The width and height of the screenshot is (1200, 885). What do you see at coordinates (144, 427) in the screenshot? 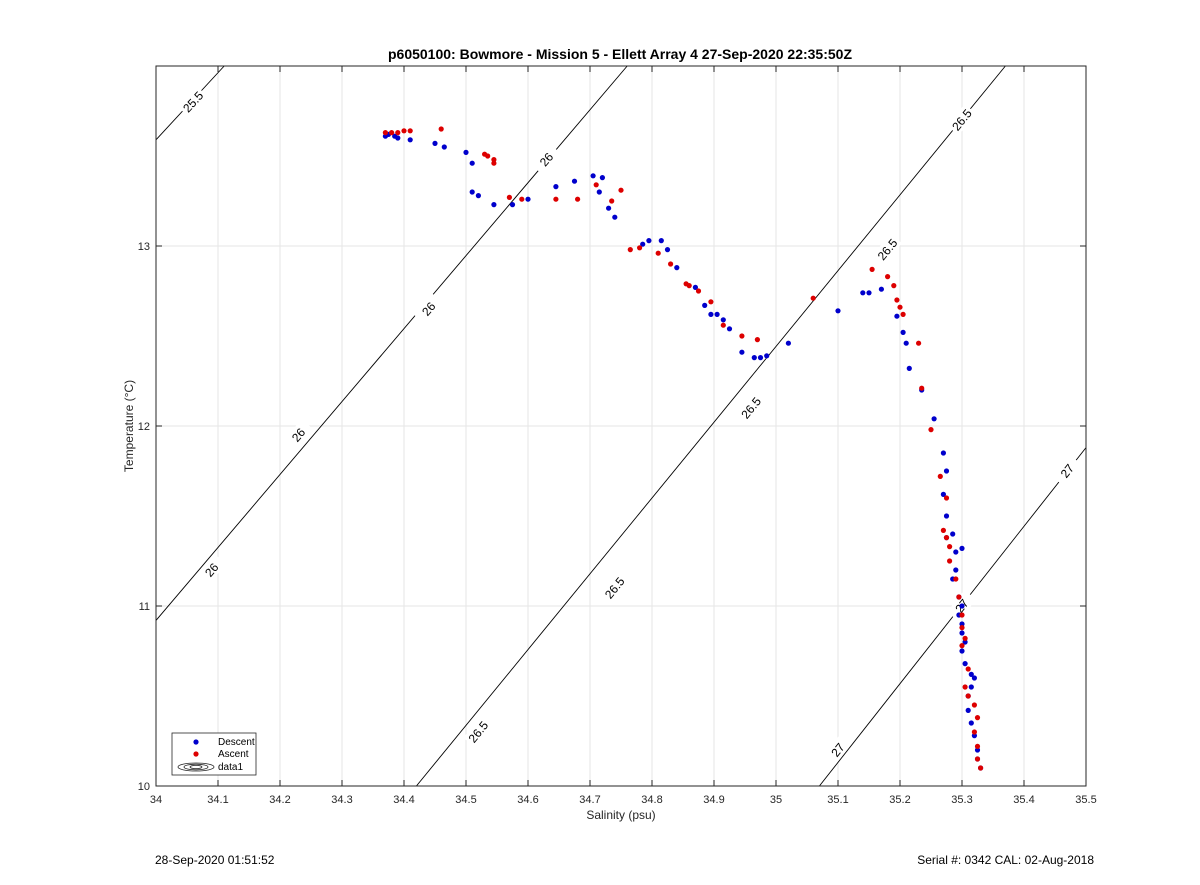
I see `y-tick-label: 12` at bounding box center [144, 427].